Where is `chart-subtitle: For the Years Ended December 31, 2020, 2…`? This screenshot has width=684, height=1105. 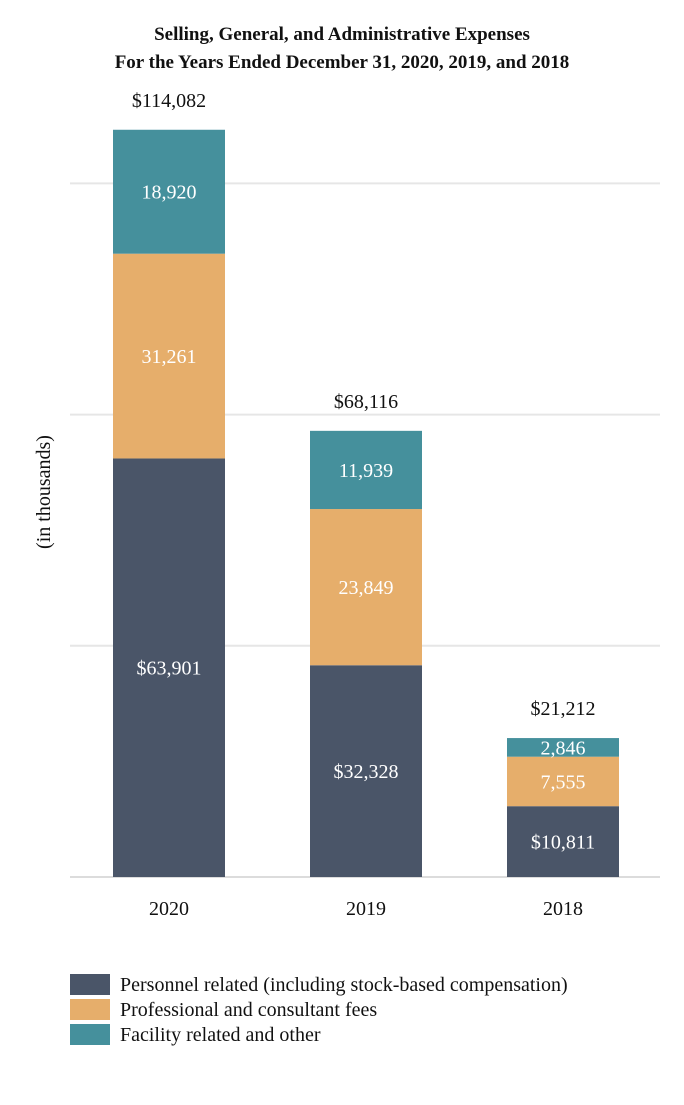
chart-subtitle: For the Years Ended December 31, 2020, 2… is located at coordinates (342, 62).